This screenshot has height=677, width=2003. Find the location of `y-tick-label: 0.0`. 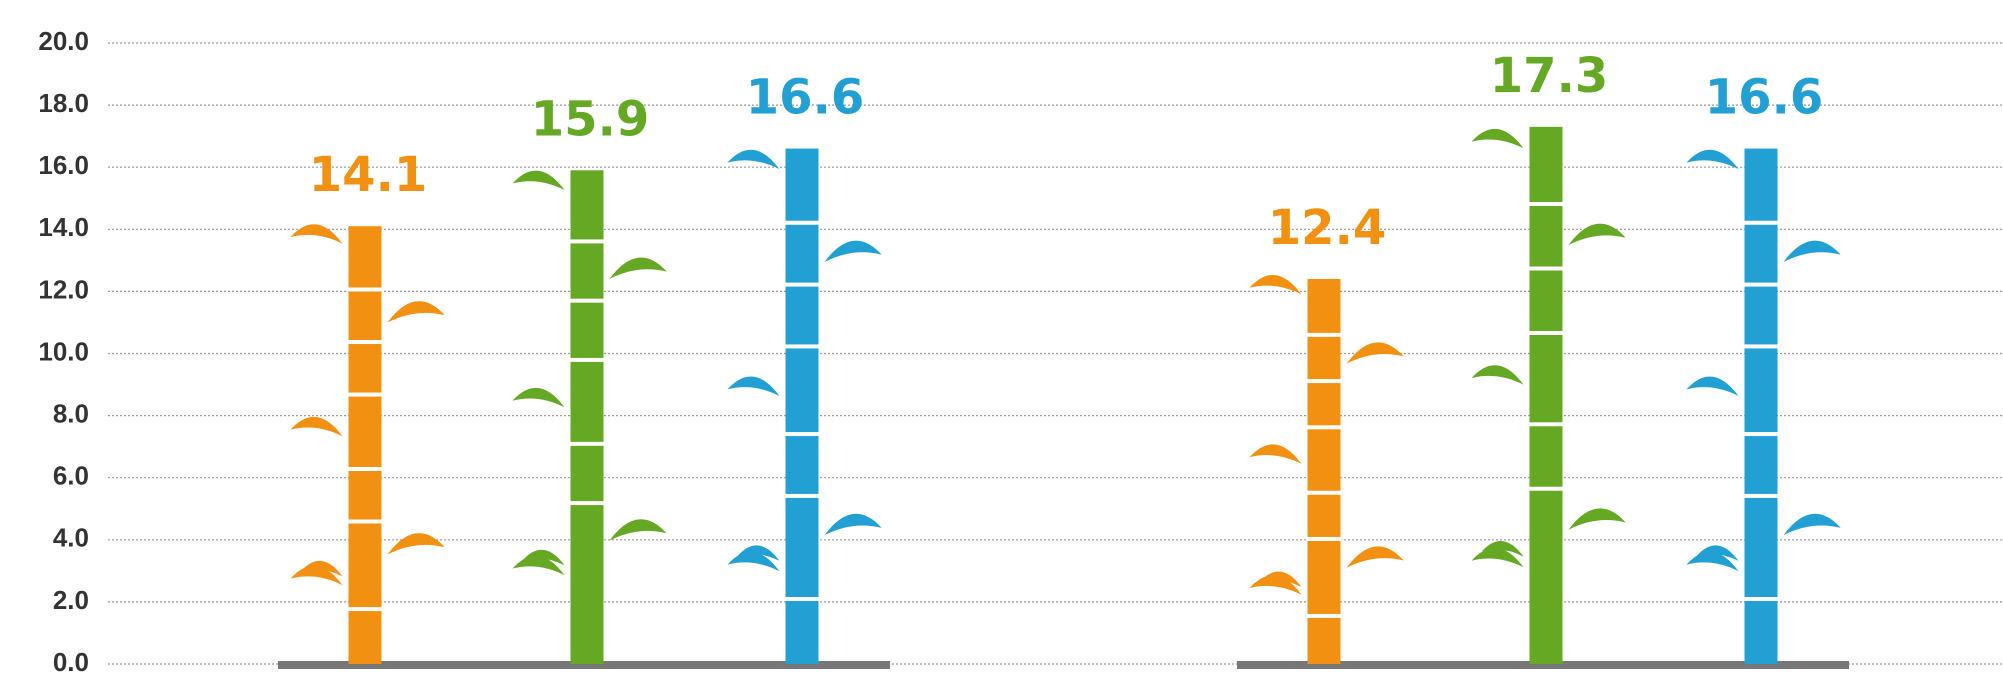

y-tick-label: 0.0 is located at coordinates (71, 662).